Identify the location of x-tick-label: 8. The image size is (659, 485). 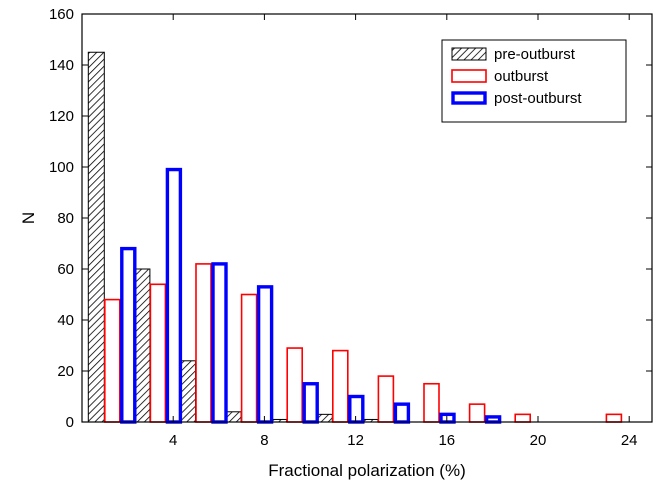
(264, 440).